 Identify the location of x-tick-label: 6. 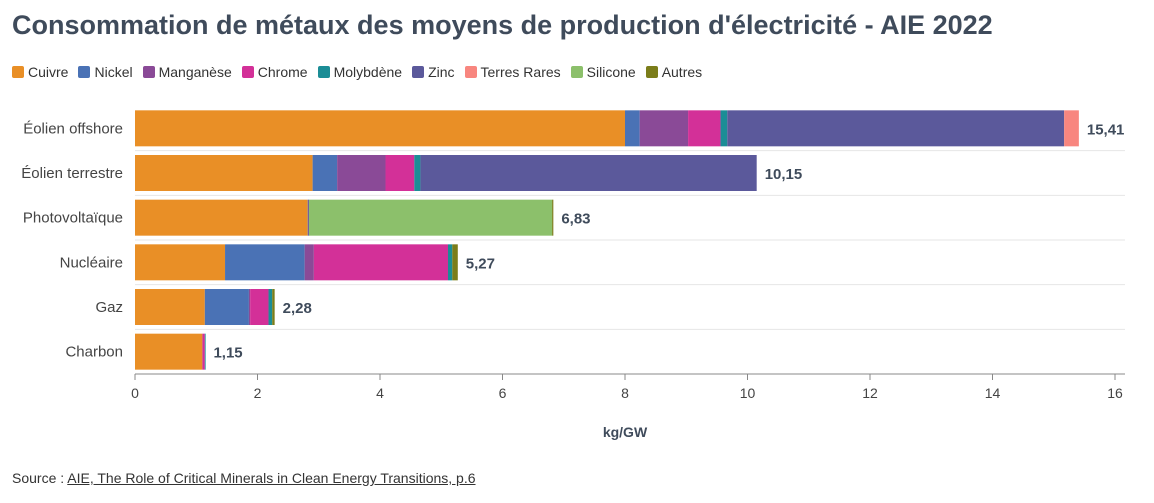
(503, 393).